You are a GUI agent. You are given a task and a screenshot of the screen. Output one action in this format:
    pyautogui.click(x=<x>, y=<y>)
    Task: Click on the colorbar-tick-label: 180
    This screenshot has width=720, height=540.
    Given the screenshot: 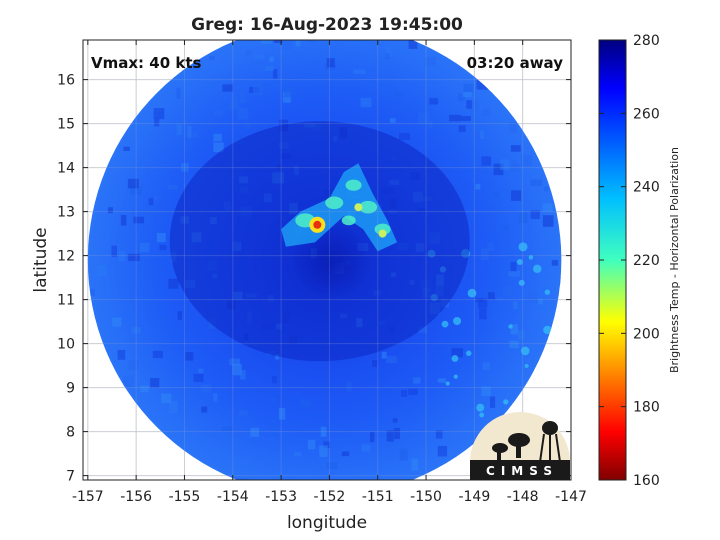 What is the action you would take?
    pyautogui.click(x=646, y=408)
    